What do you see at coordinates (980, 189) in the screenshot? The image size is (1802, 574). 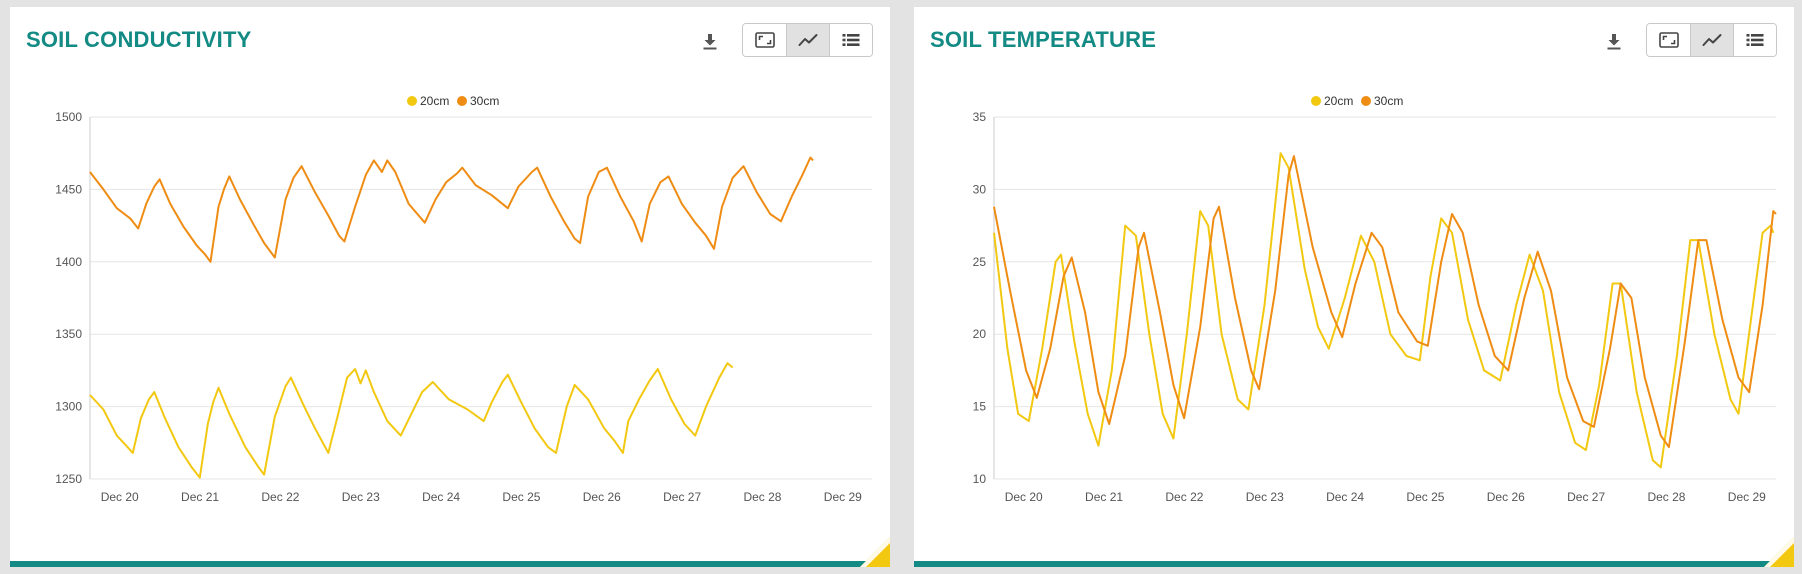 I see `y-tick-label: 30` at bounding box center [980, 189].